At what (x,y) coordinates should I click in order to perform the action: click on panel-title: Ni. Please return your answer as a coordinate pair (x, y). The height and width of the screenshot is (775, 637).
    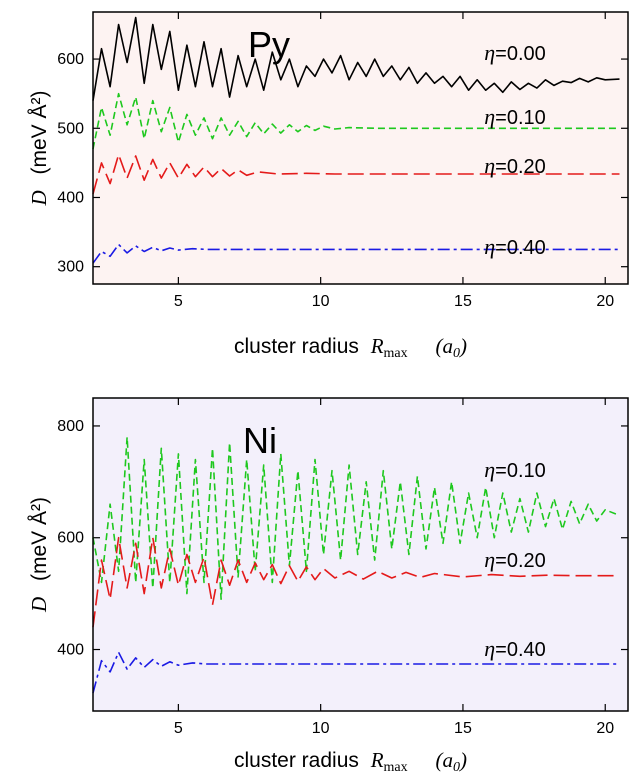
    Looking at the image, I should click on (260, 440).